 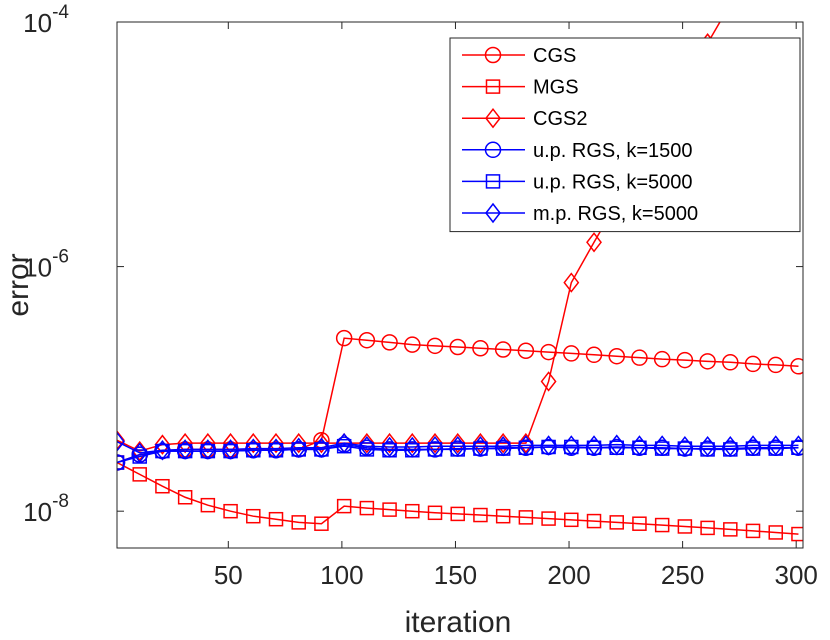 What do you see at coordinates (455, 575) in the screenshot?
I see `x-tick-label: 150` at bounding box center [455, 575].